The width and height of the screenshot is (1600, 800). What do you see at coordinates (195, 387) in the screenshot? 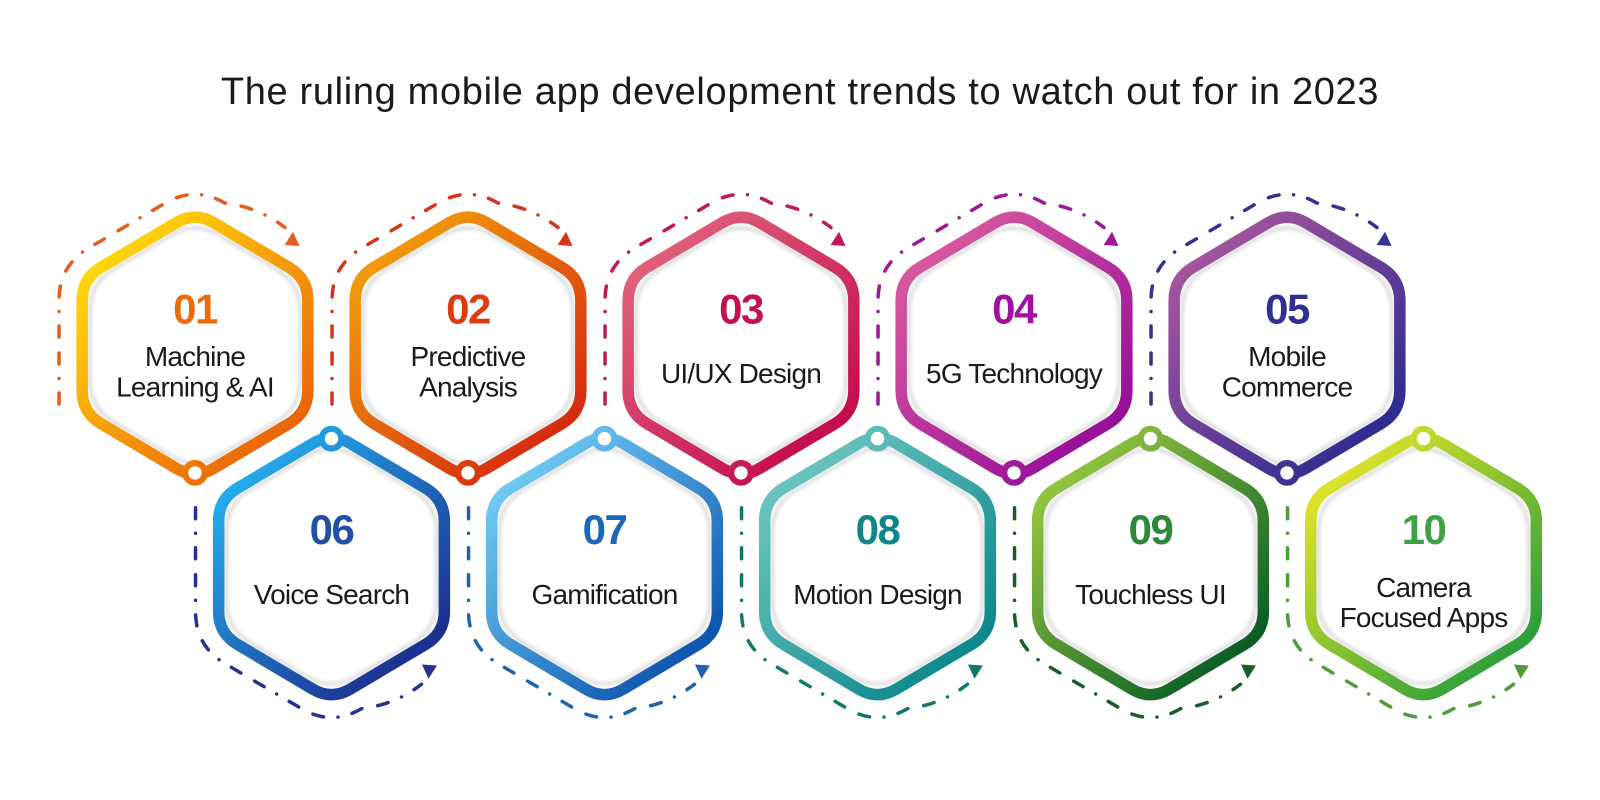
I see `svg-text: Learning & AI` at bounding box center [195, 387].